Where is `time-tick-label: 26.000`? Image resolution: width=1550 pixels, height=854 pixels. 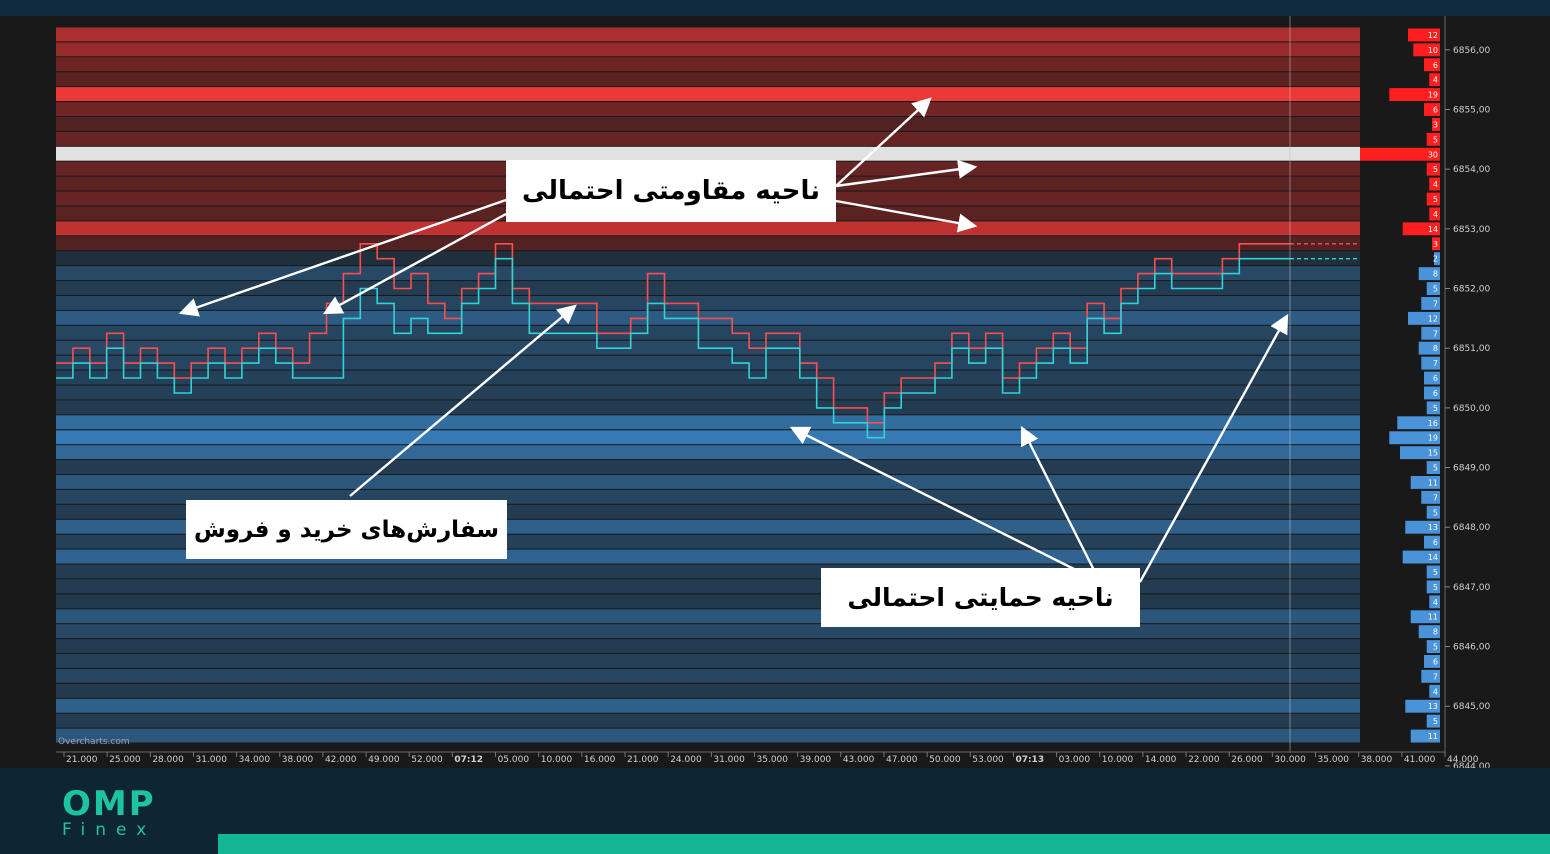
time-tick-label: 26.000 is located at coordinates (1247, 760).